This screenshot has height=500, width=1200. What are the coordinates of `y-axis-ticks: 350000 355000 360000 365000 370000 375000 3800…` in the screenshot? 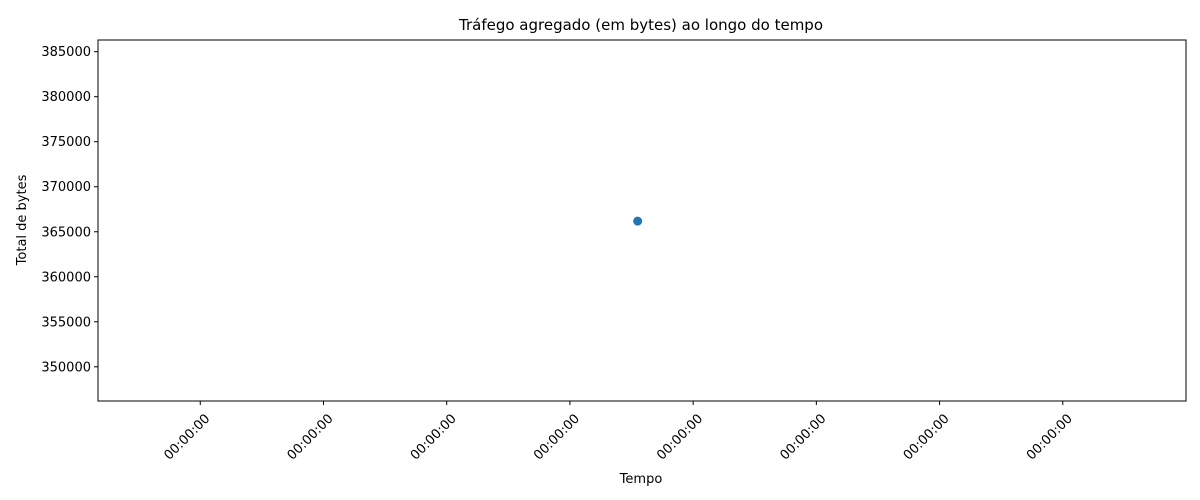 It's located at (69, 210).